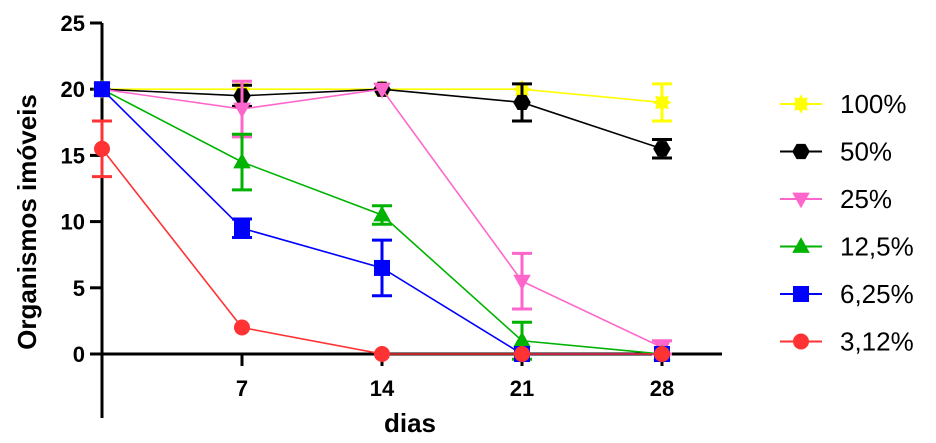  I want to click on legend-label: 25%, so click(866, 199).